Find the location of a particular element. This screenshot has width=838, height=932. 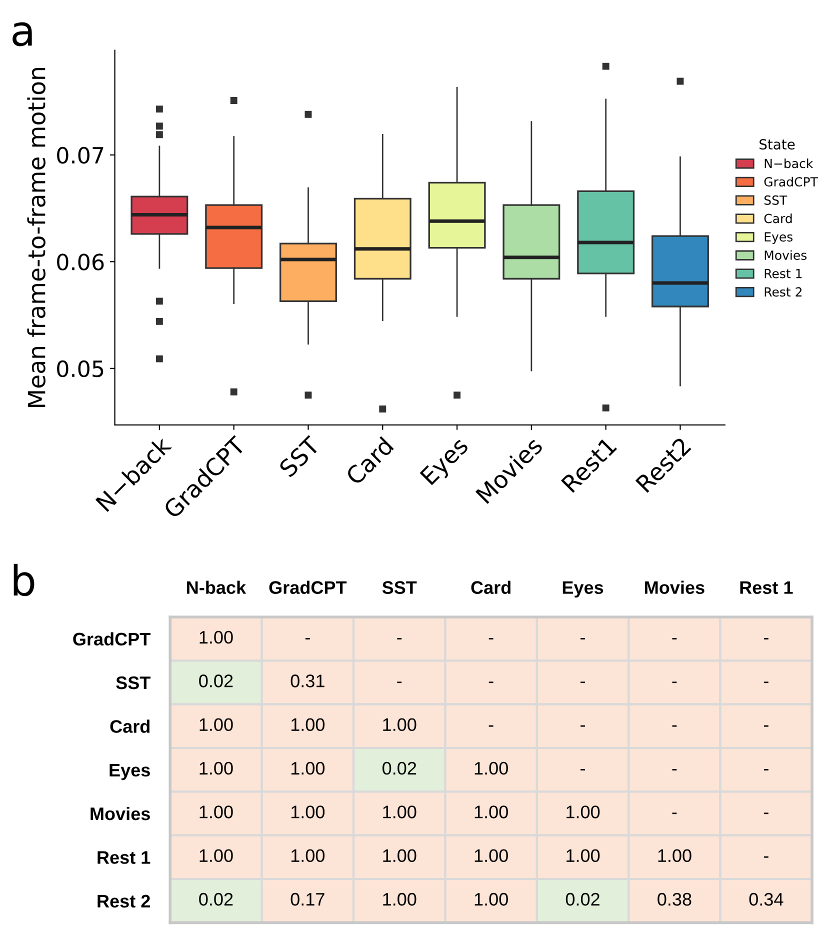

y-tick-label: 0.07 is located at coordinates (80, 155).